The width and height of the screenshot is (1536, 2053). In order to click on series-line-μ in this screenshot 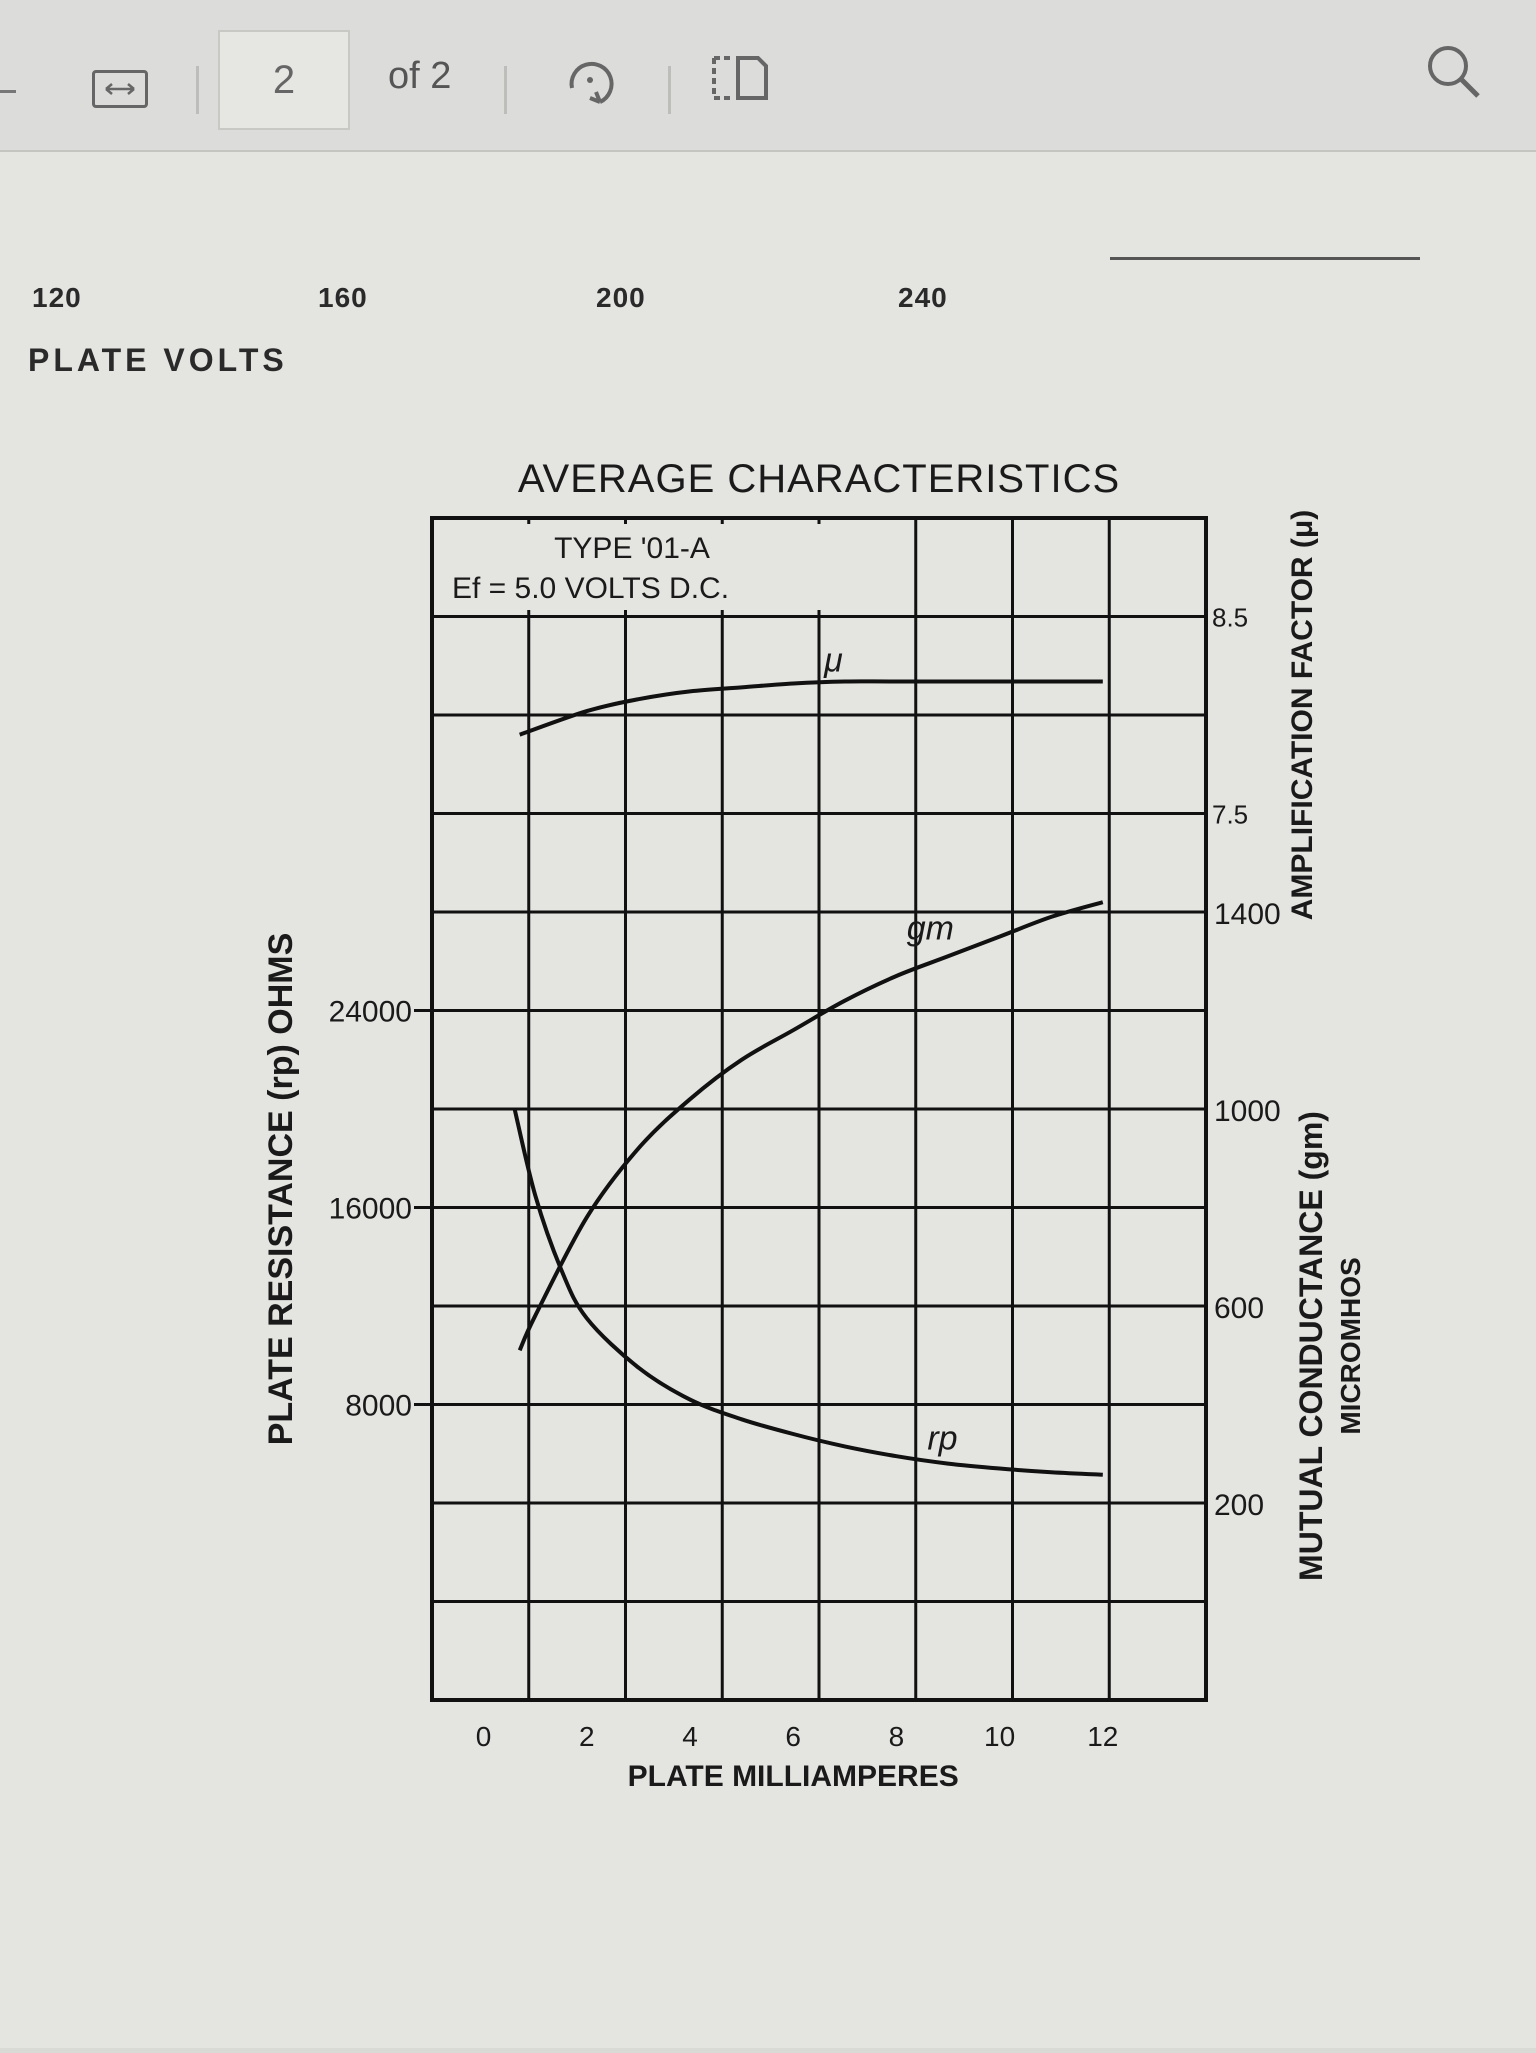, I will do `click(811, 707)`.